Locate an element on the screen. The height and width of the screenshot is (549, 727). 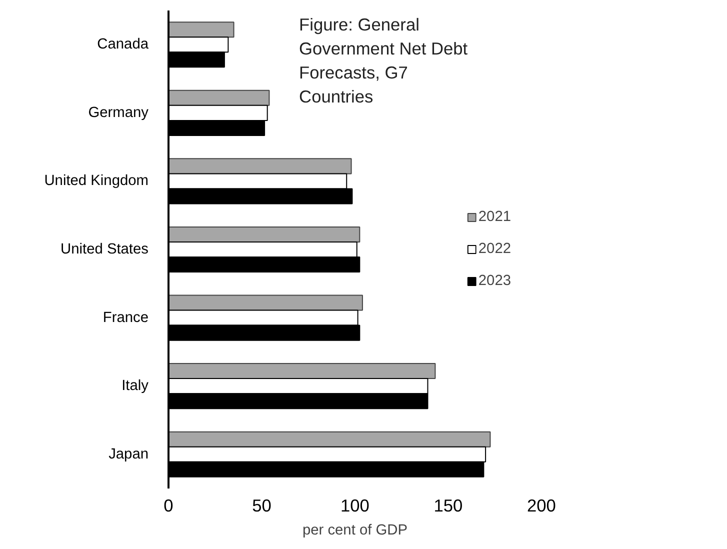
text: Figure: General Government Net Debt Forecasts, G7 Countries is located at coordinates (383, 60).